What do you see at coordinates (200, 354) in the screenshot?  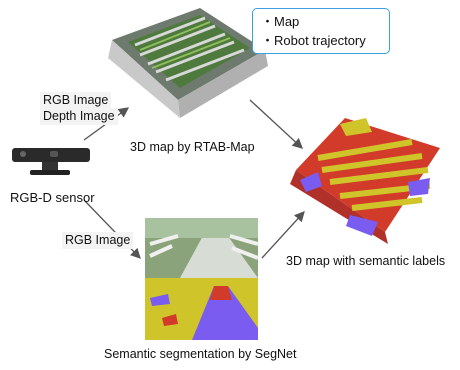 I see `segnet-label: Semantic segmentation by SegNet` at bounding box center [200, 354].